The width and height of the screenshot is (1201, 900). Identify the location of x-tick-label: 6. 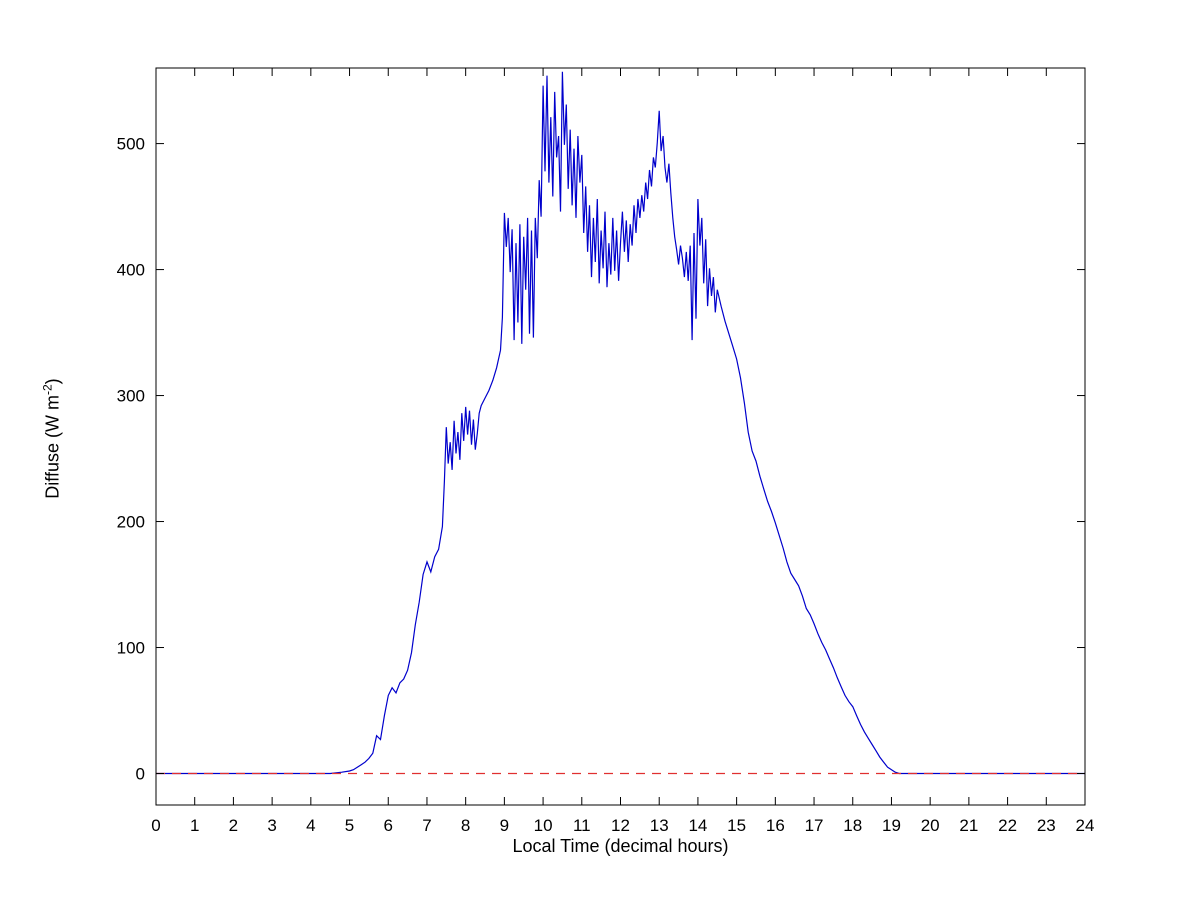
(388, 825).